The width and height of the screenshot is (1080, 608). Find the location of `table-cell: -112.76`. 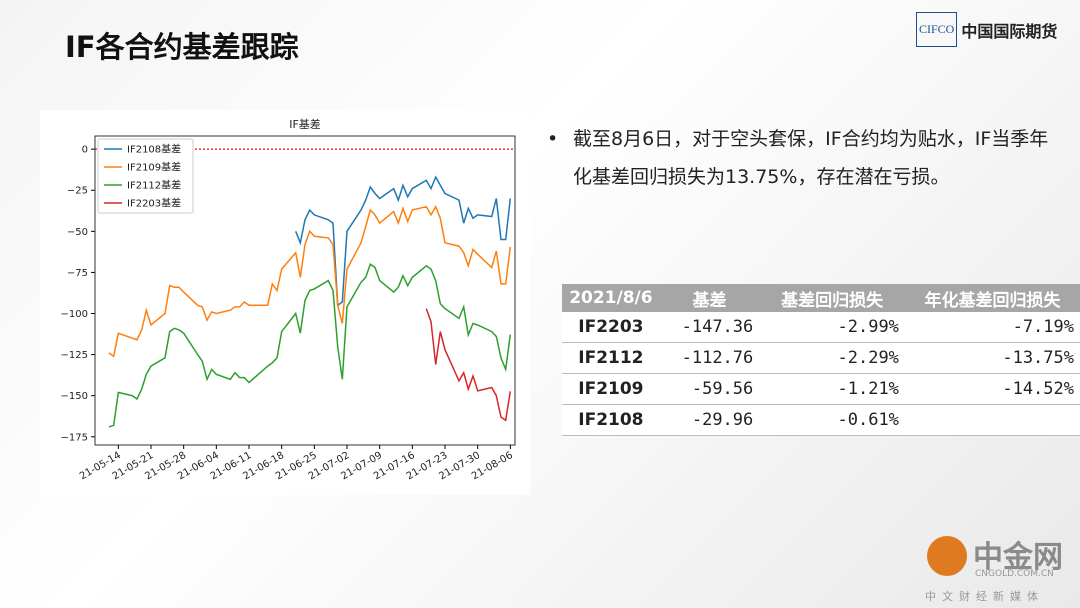

table-cell: -112.76 is located at coordinates (709, 358).